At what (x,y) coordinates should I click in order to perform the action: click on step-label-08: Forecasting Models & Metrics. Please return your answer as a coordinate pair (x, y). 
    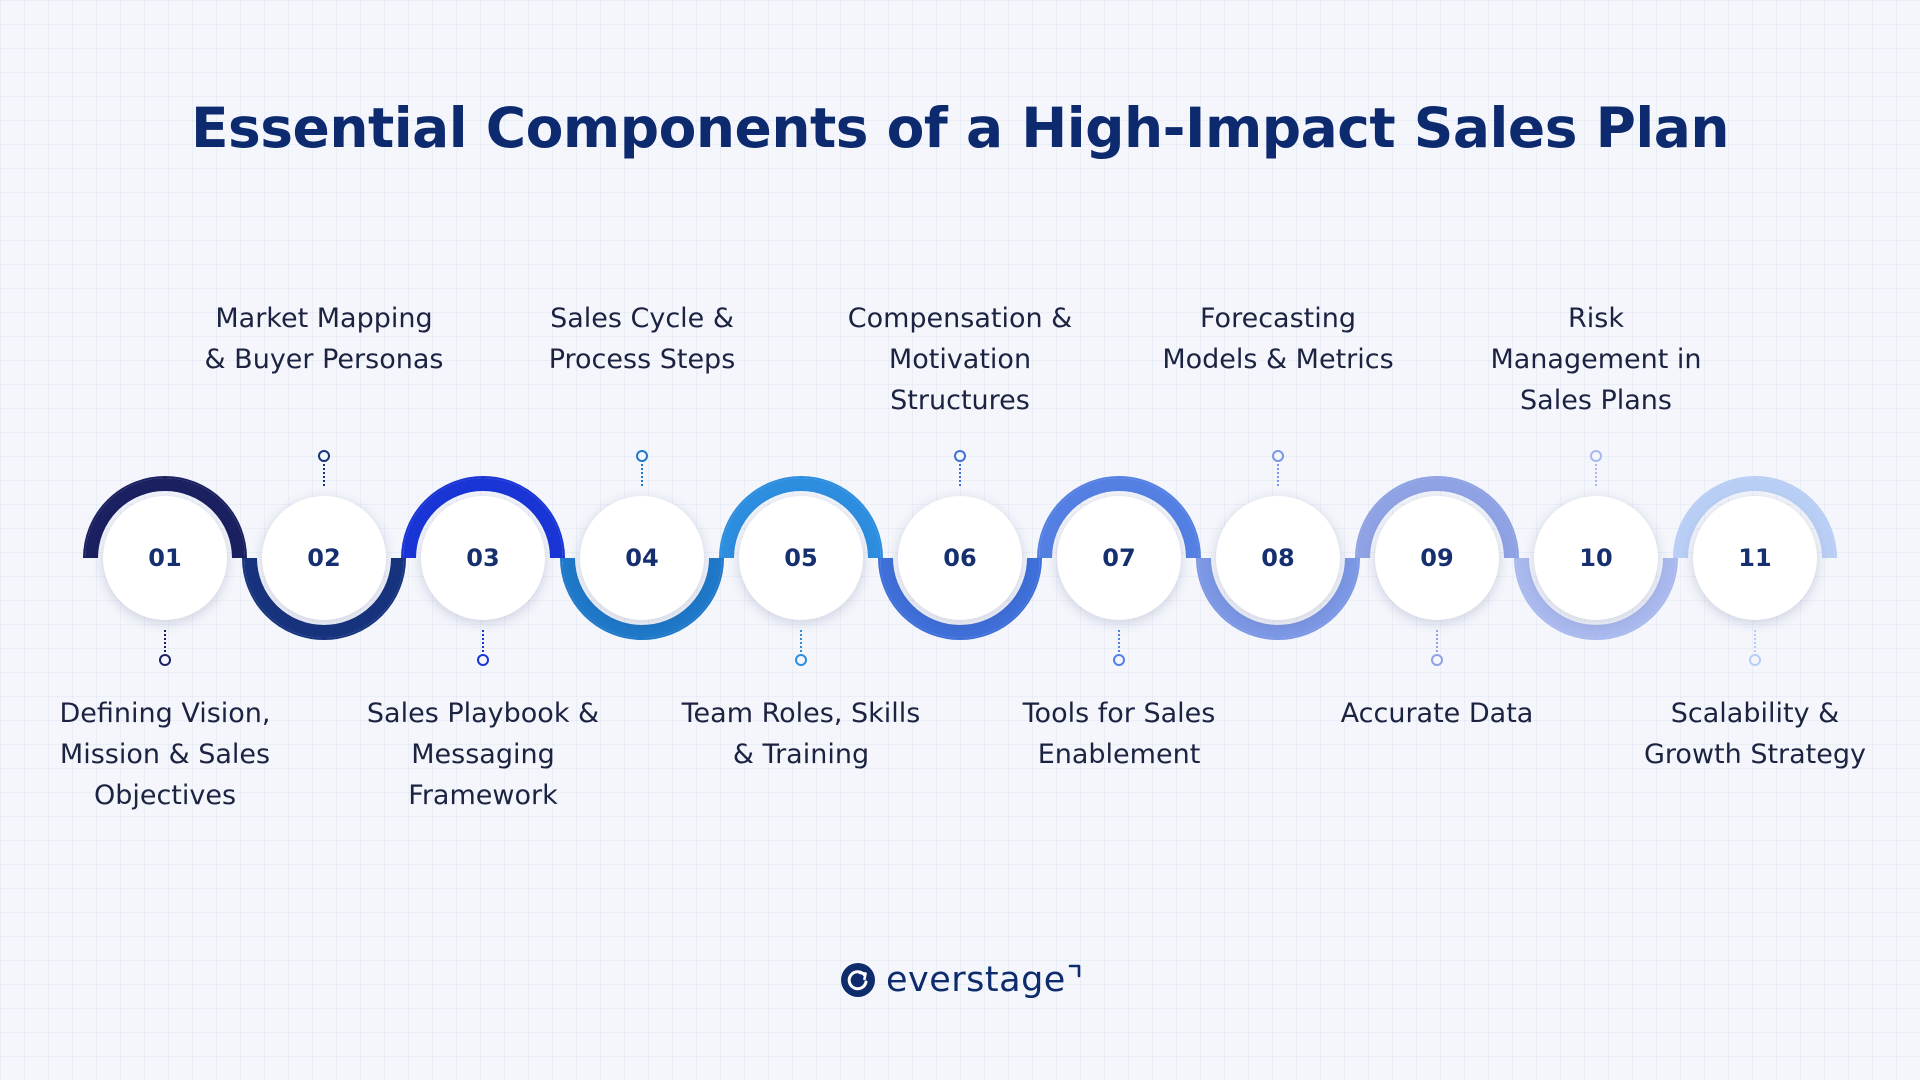
    Looking at the image, I should click on (1278, 339).